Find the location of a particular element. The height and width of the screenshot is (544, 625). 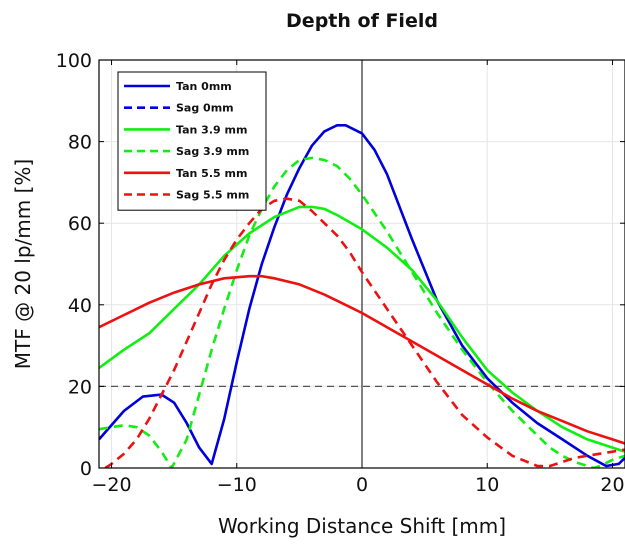

y-tick-label: 80 is located at coordinates (80, 143).